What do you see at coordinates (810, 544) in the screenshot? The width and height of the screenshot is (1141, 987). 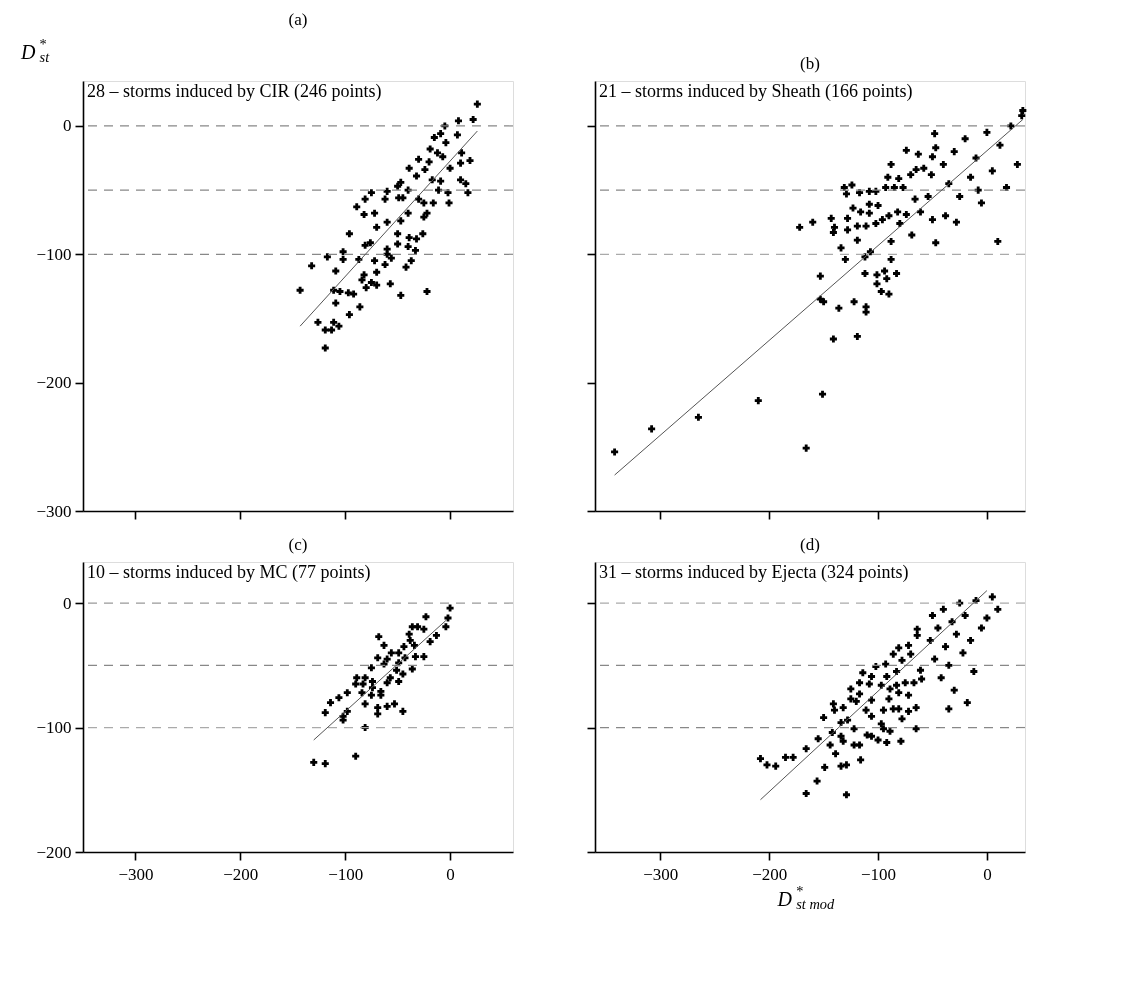 I see `chart-title: (d)` at bounding box center [810, 544].